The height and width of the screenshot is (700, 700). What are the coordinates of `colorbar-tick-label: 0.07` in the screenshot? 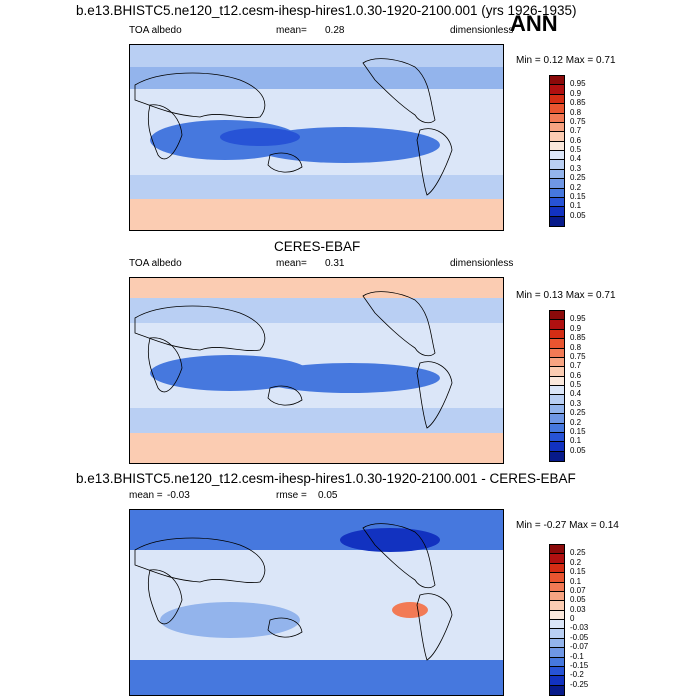 It's located at (578, 590).